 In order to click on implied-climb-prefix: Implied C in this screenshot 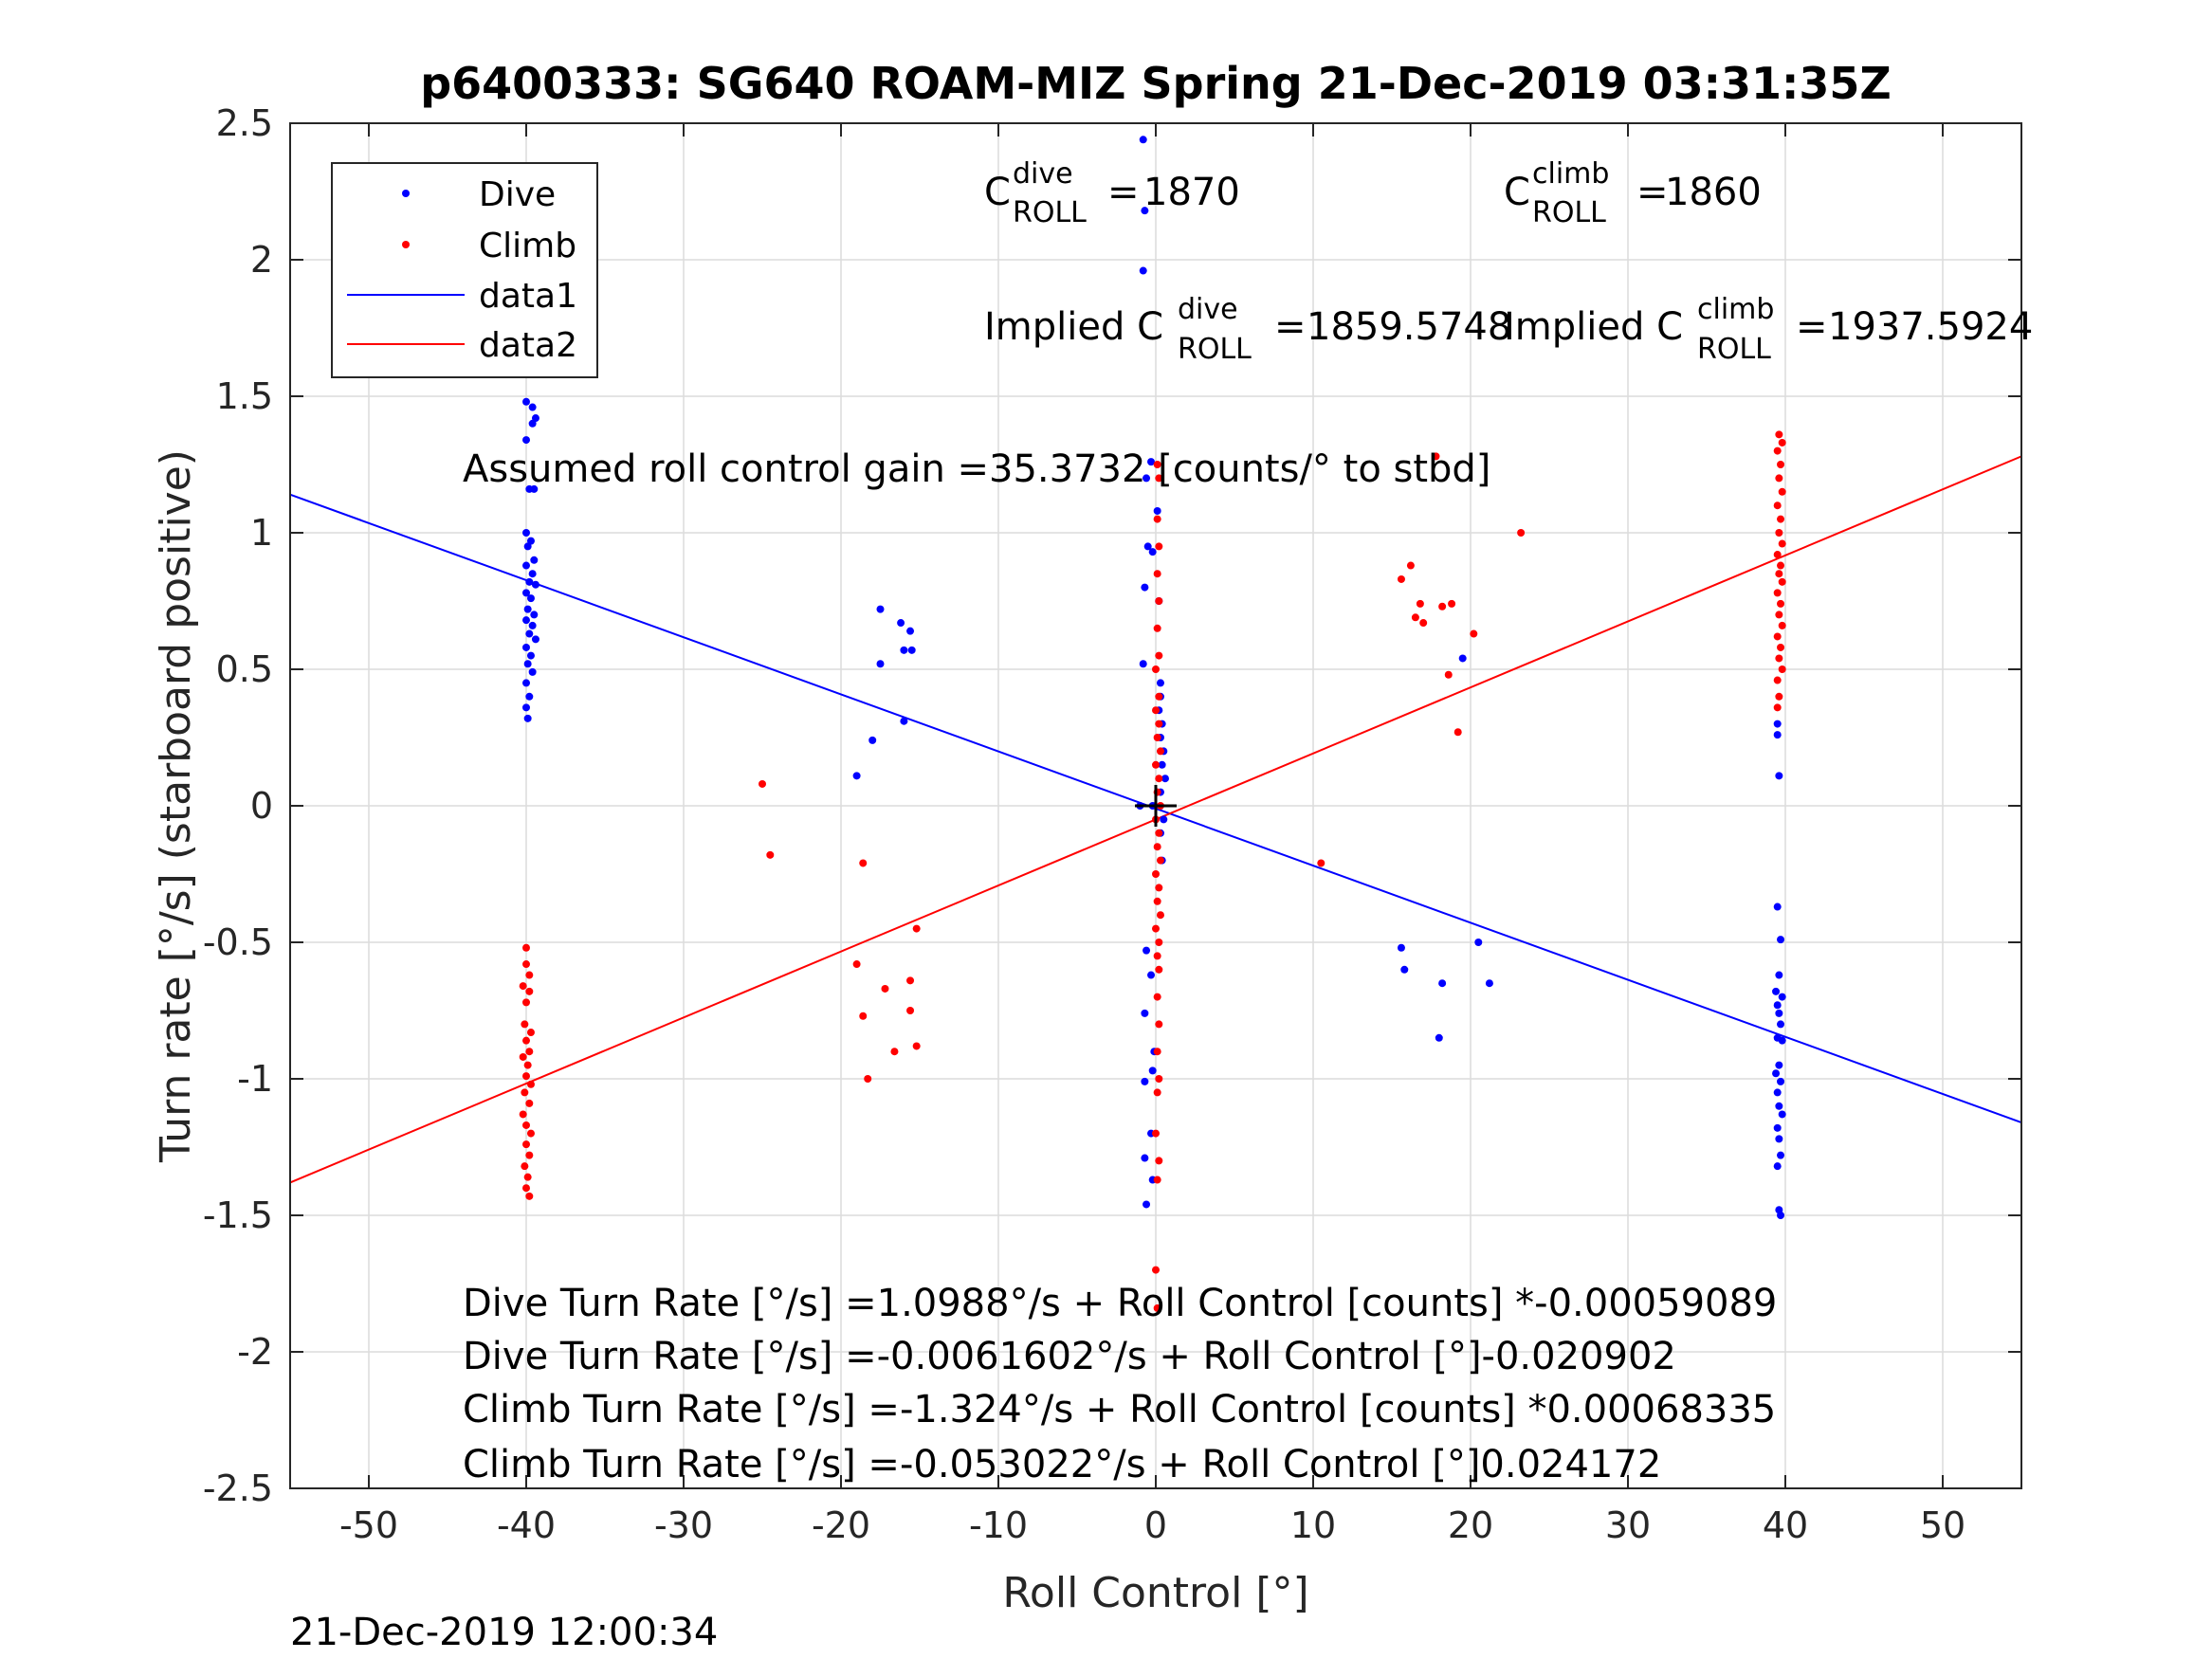, I will do `click(1593, 327)`.